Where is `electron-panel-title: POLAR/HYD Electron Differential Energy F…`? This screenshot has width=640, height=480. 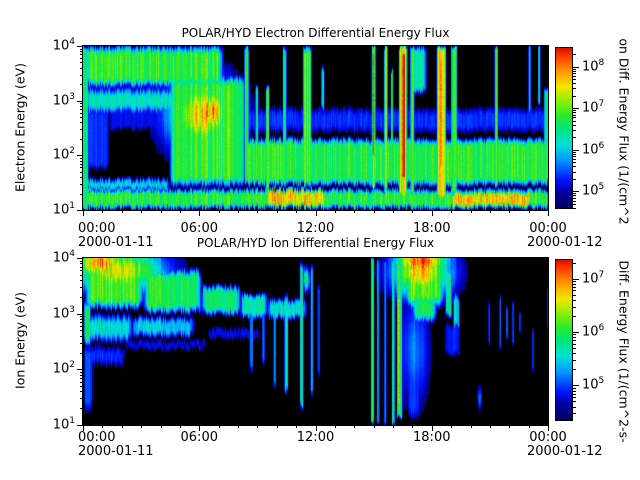 electron-panel-title: POLAR/HYD Electron Differential Energy F… is located at coordinates (315, 33).